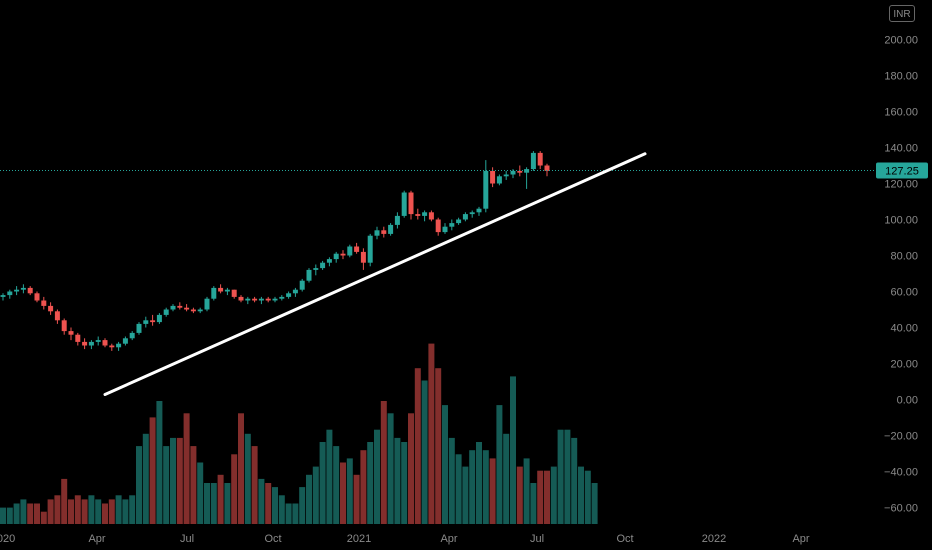 This screenshot has height=550, width=932. I want to click on x-tick-label: 2020, so click(7, 539).